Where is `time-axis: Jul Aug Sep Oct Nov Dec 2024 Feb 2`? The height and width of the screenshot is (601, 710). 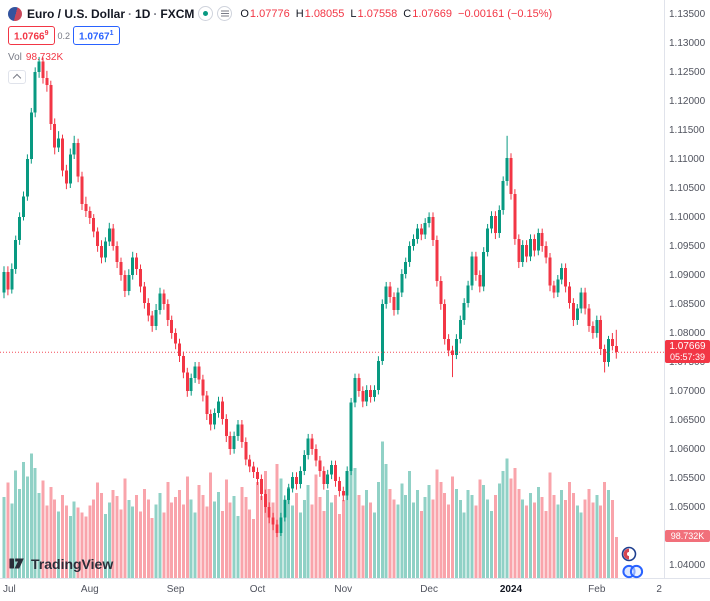 time-axis: Jul Aug Sep Oct Nov Dec 2024 Feb 2 is located at coordinates (355, 589).